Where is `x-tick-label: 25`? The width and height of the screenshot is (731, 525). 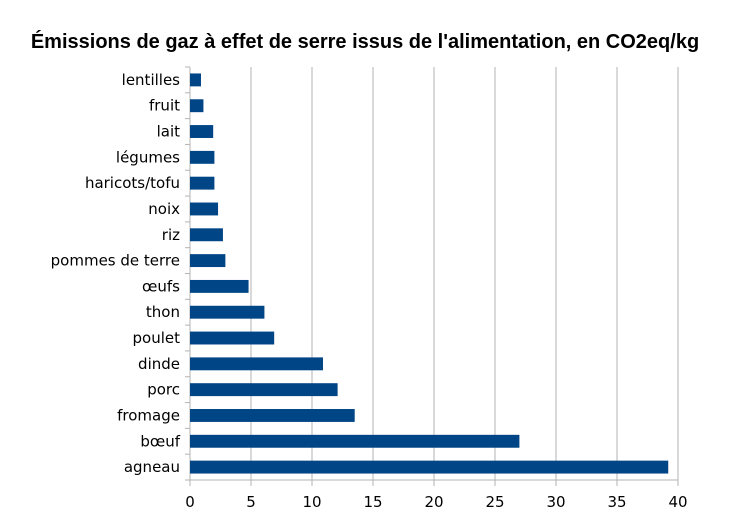
x-tick-label: 25 is located at coordinates (494, 502).